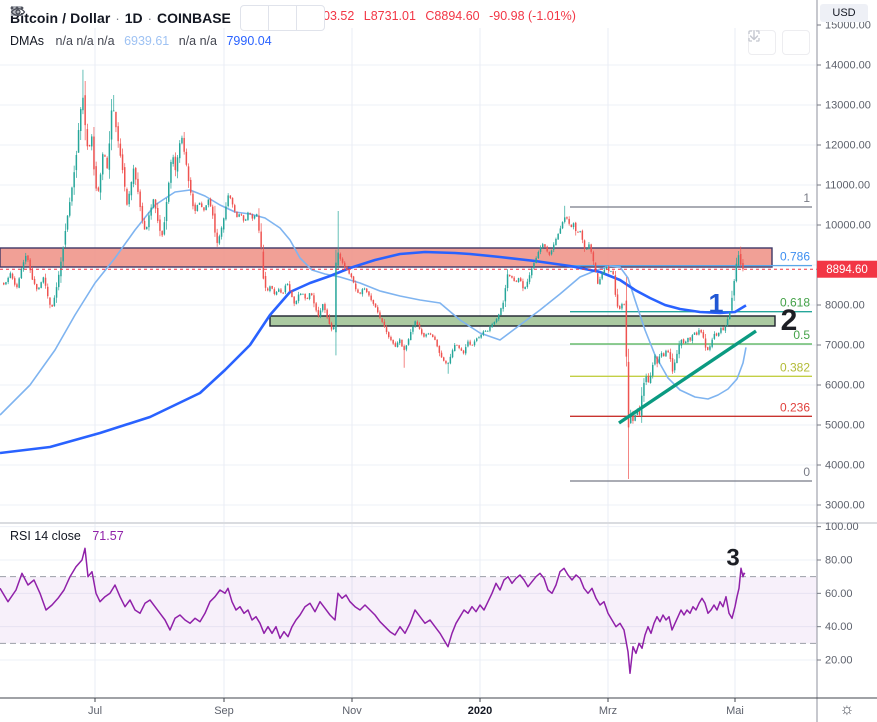 This screenshot has height=722, width=877. Describe the element at coordinates (845, 426) in the screenshot. I see `price-tick-label: 5000.00` at that location.